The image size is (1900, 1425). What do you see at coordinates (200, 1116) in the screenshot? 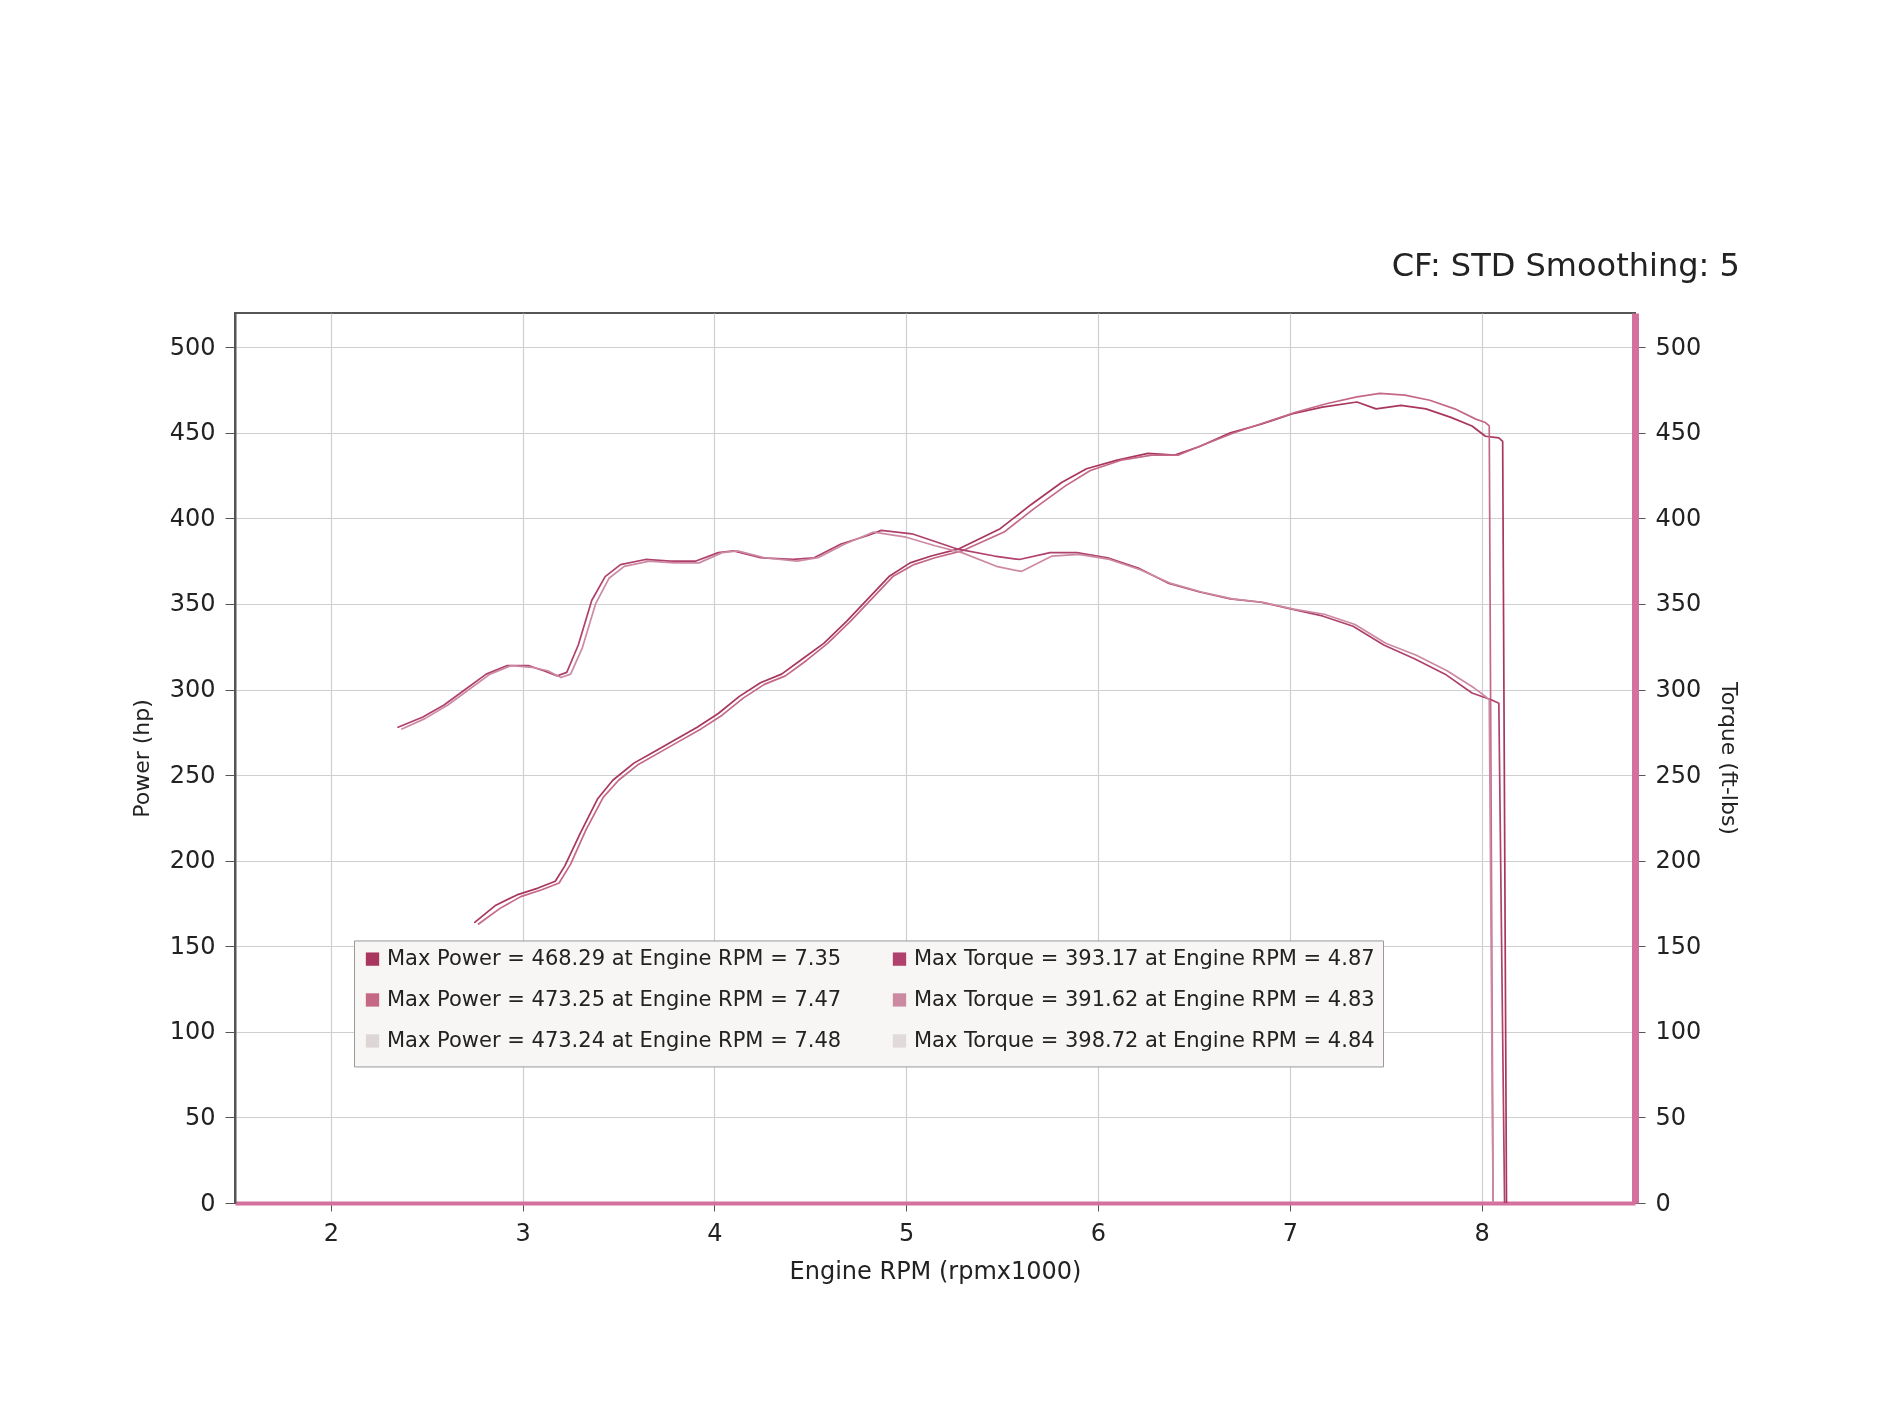
I see `y-tick-label: 50` at bounding box center [200, 1116].